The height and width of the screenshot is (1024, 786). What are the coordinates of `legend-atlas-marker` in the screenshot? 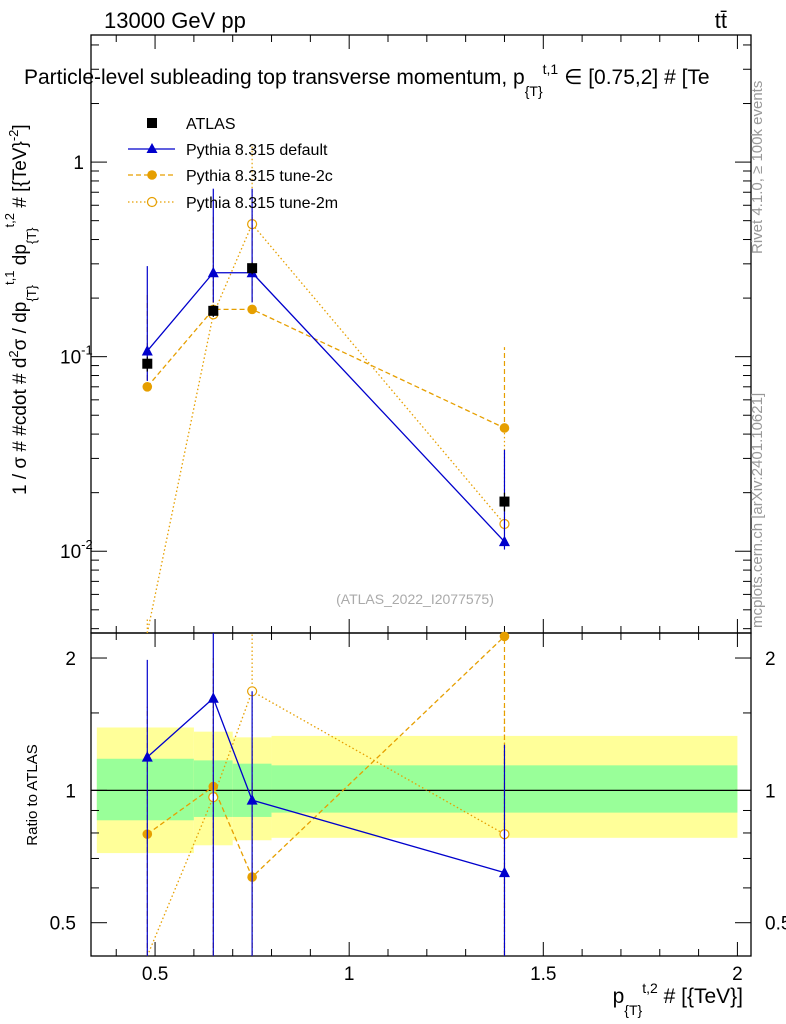 It's located at (152, 123).